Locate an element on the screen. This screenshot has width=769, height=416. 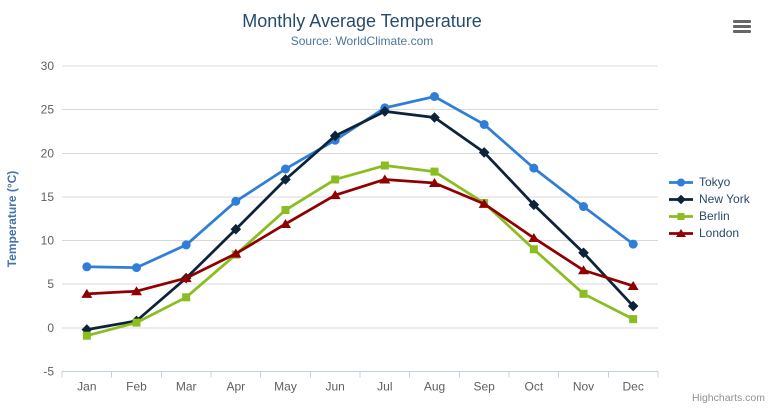
x-axis-label: Aug is located at coordinates (434, 387).